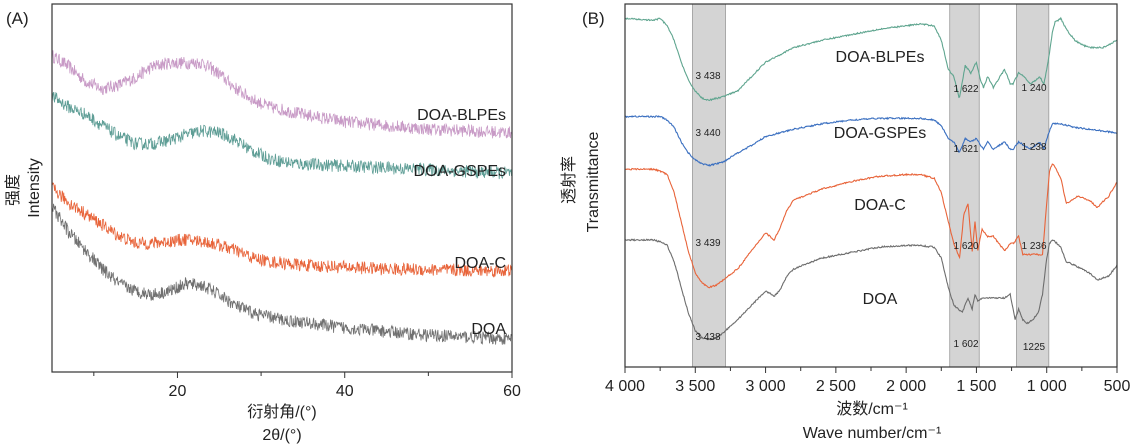 The image size is (1134, 445). Describe the element at coordinates (1117, 386) in the screenshot. I see `x-tick-label: 500` at that location.